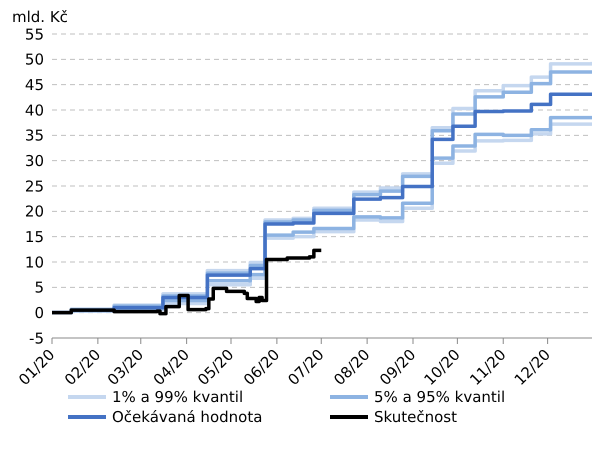 The image size is (600, 453). What do you see at coordinates (34, 110) in the screenshot?
I see `y-tick-label: 40` at bounding box center [34, 110].